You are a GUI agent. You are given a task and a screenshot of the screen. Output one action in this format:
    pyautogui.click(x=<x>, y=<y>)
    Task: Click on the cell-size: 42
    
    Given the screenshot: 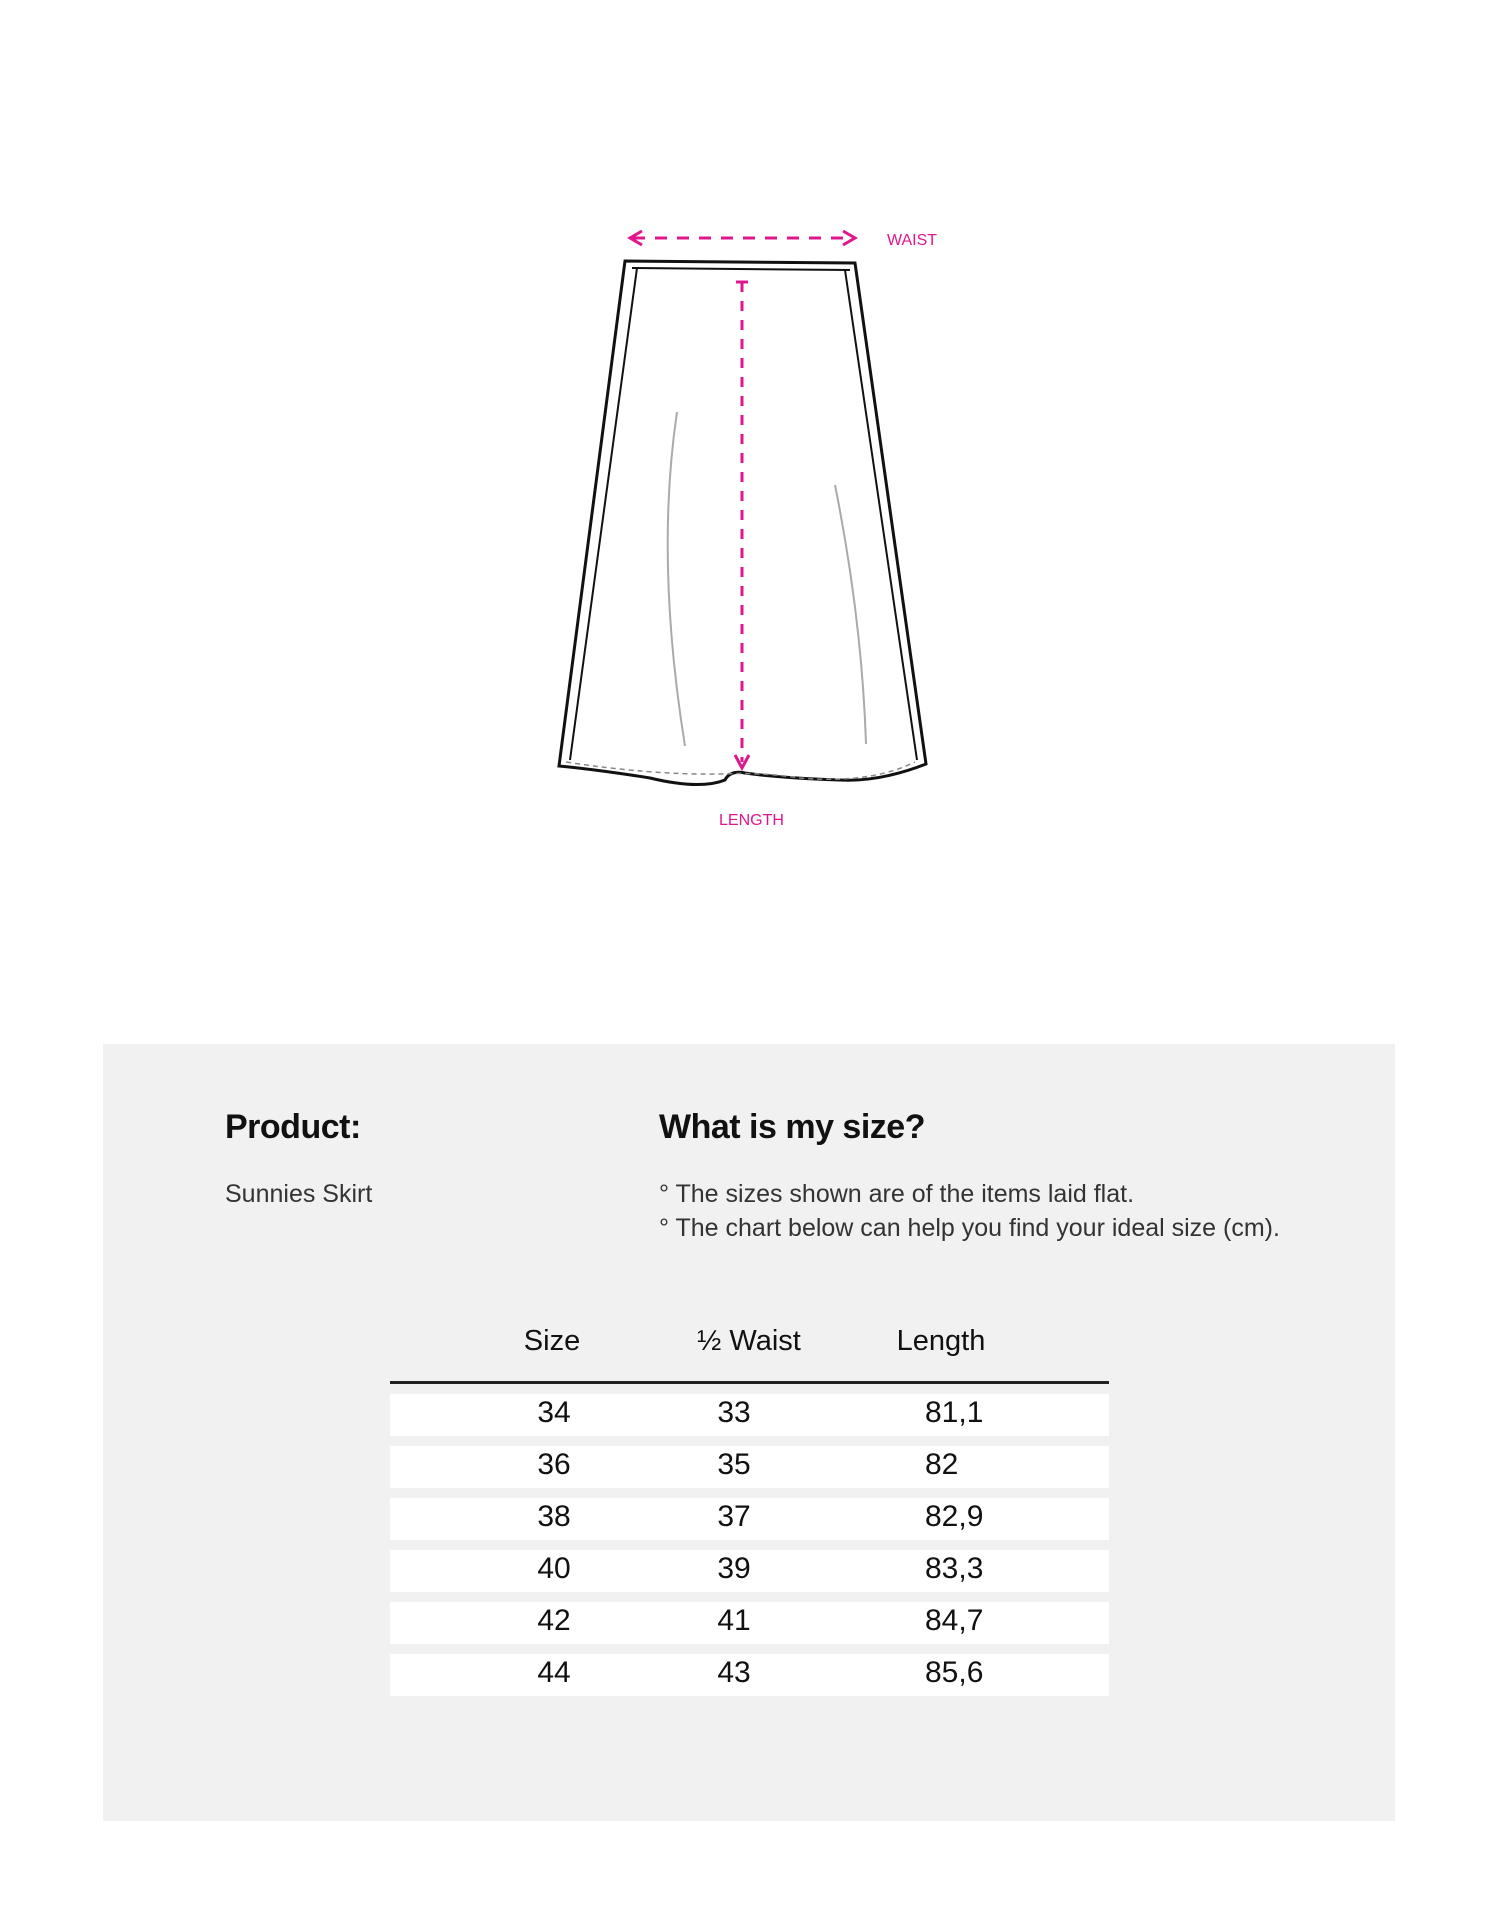 What is the action you would take?
    pyautogui.click(x=554, y=1620)
    